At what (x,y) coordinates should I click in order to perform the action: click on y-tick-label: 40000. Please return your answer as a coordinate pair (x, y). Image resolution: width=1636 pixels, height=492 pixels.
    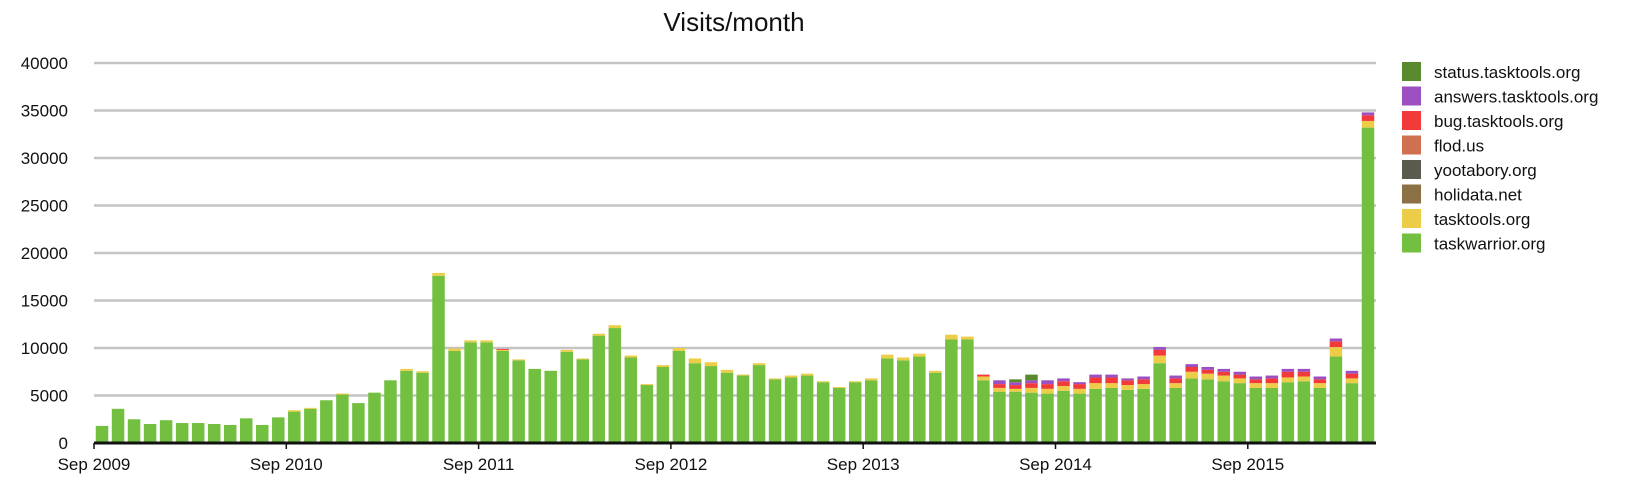
    Looking at the image, I should click on (44, 63).